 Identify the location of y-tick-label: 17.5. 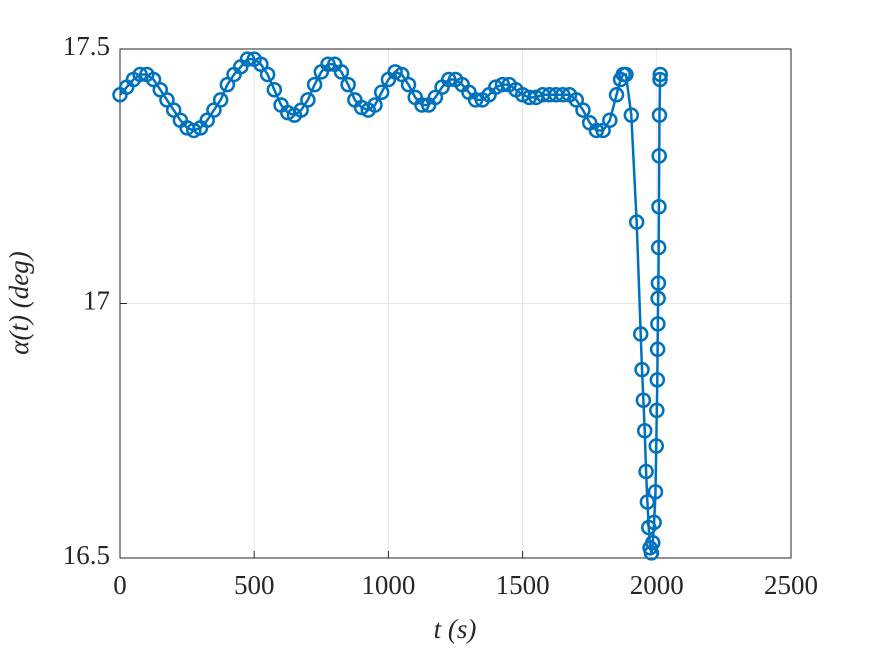
(86, 46).